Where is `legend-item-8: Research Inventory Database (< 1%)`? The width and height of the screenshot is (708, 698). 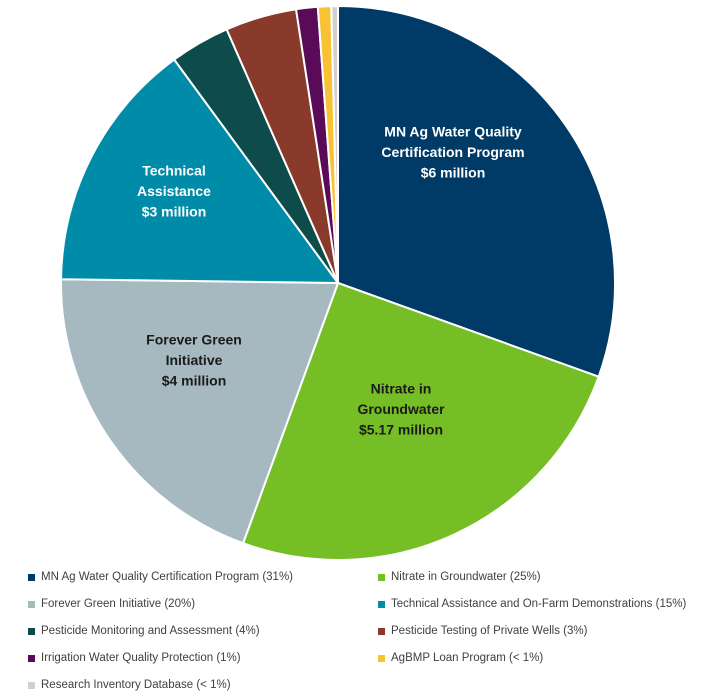 legend-item-8: Research Inventory Database (< 1%) is located at coordinates (129, 685).